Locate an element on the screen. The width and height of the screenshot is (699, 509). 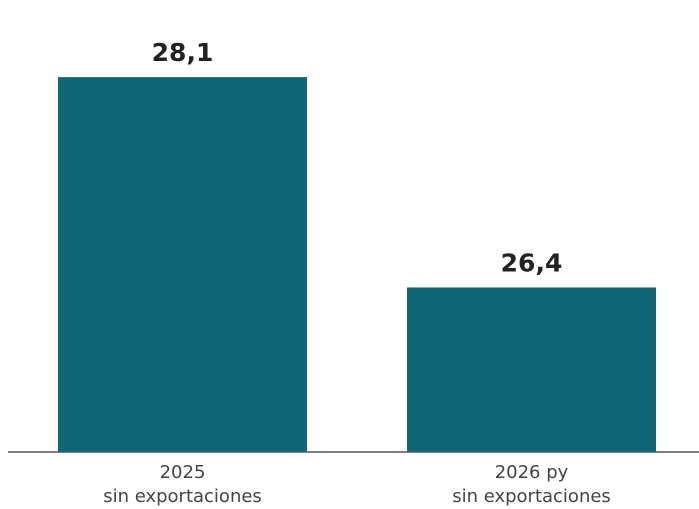
category-label-1-line-0: 2026 py is located at coordinates (532, 472).